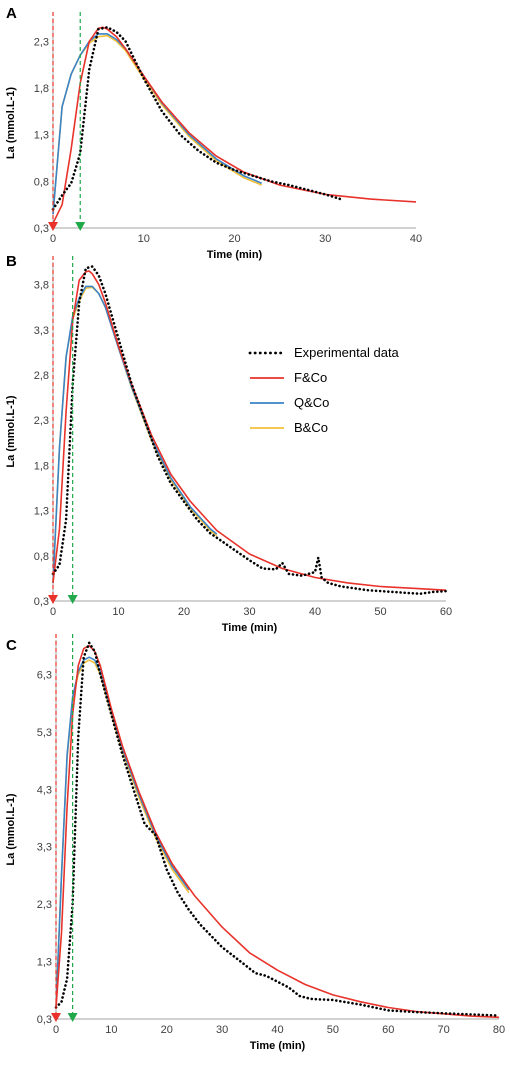 The image size is (510, 1071). I want to click on panel-label: C, so click(11, 645).